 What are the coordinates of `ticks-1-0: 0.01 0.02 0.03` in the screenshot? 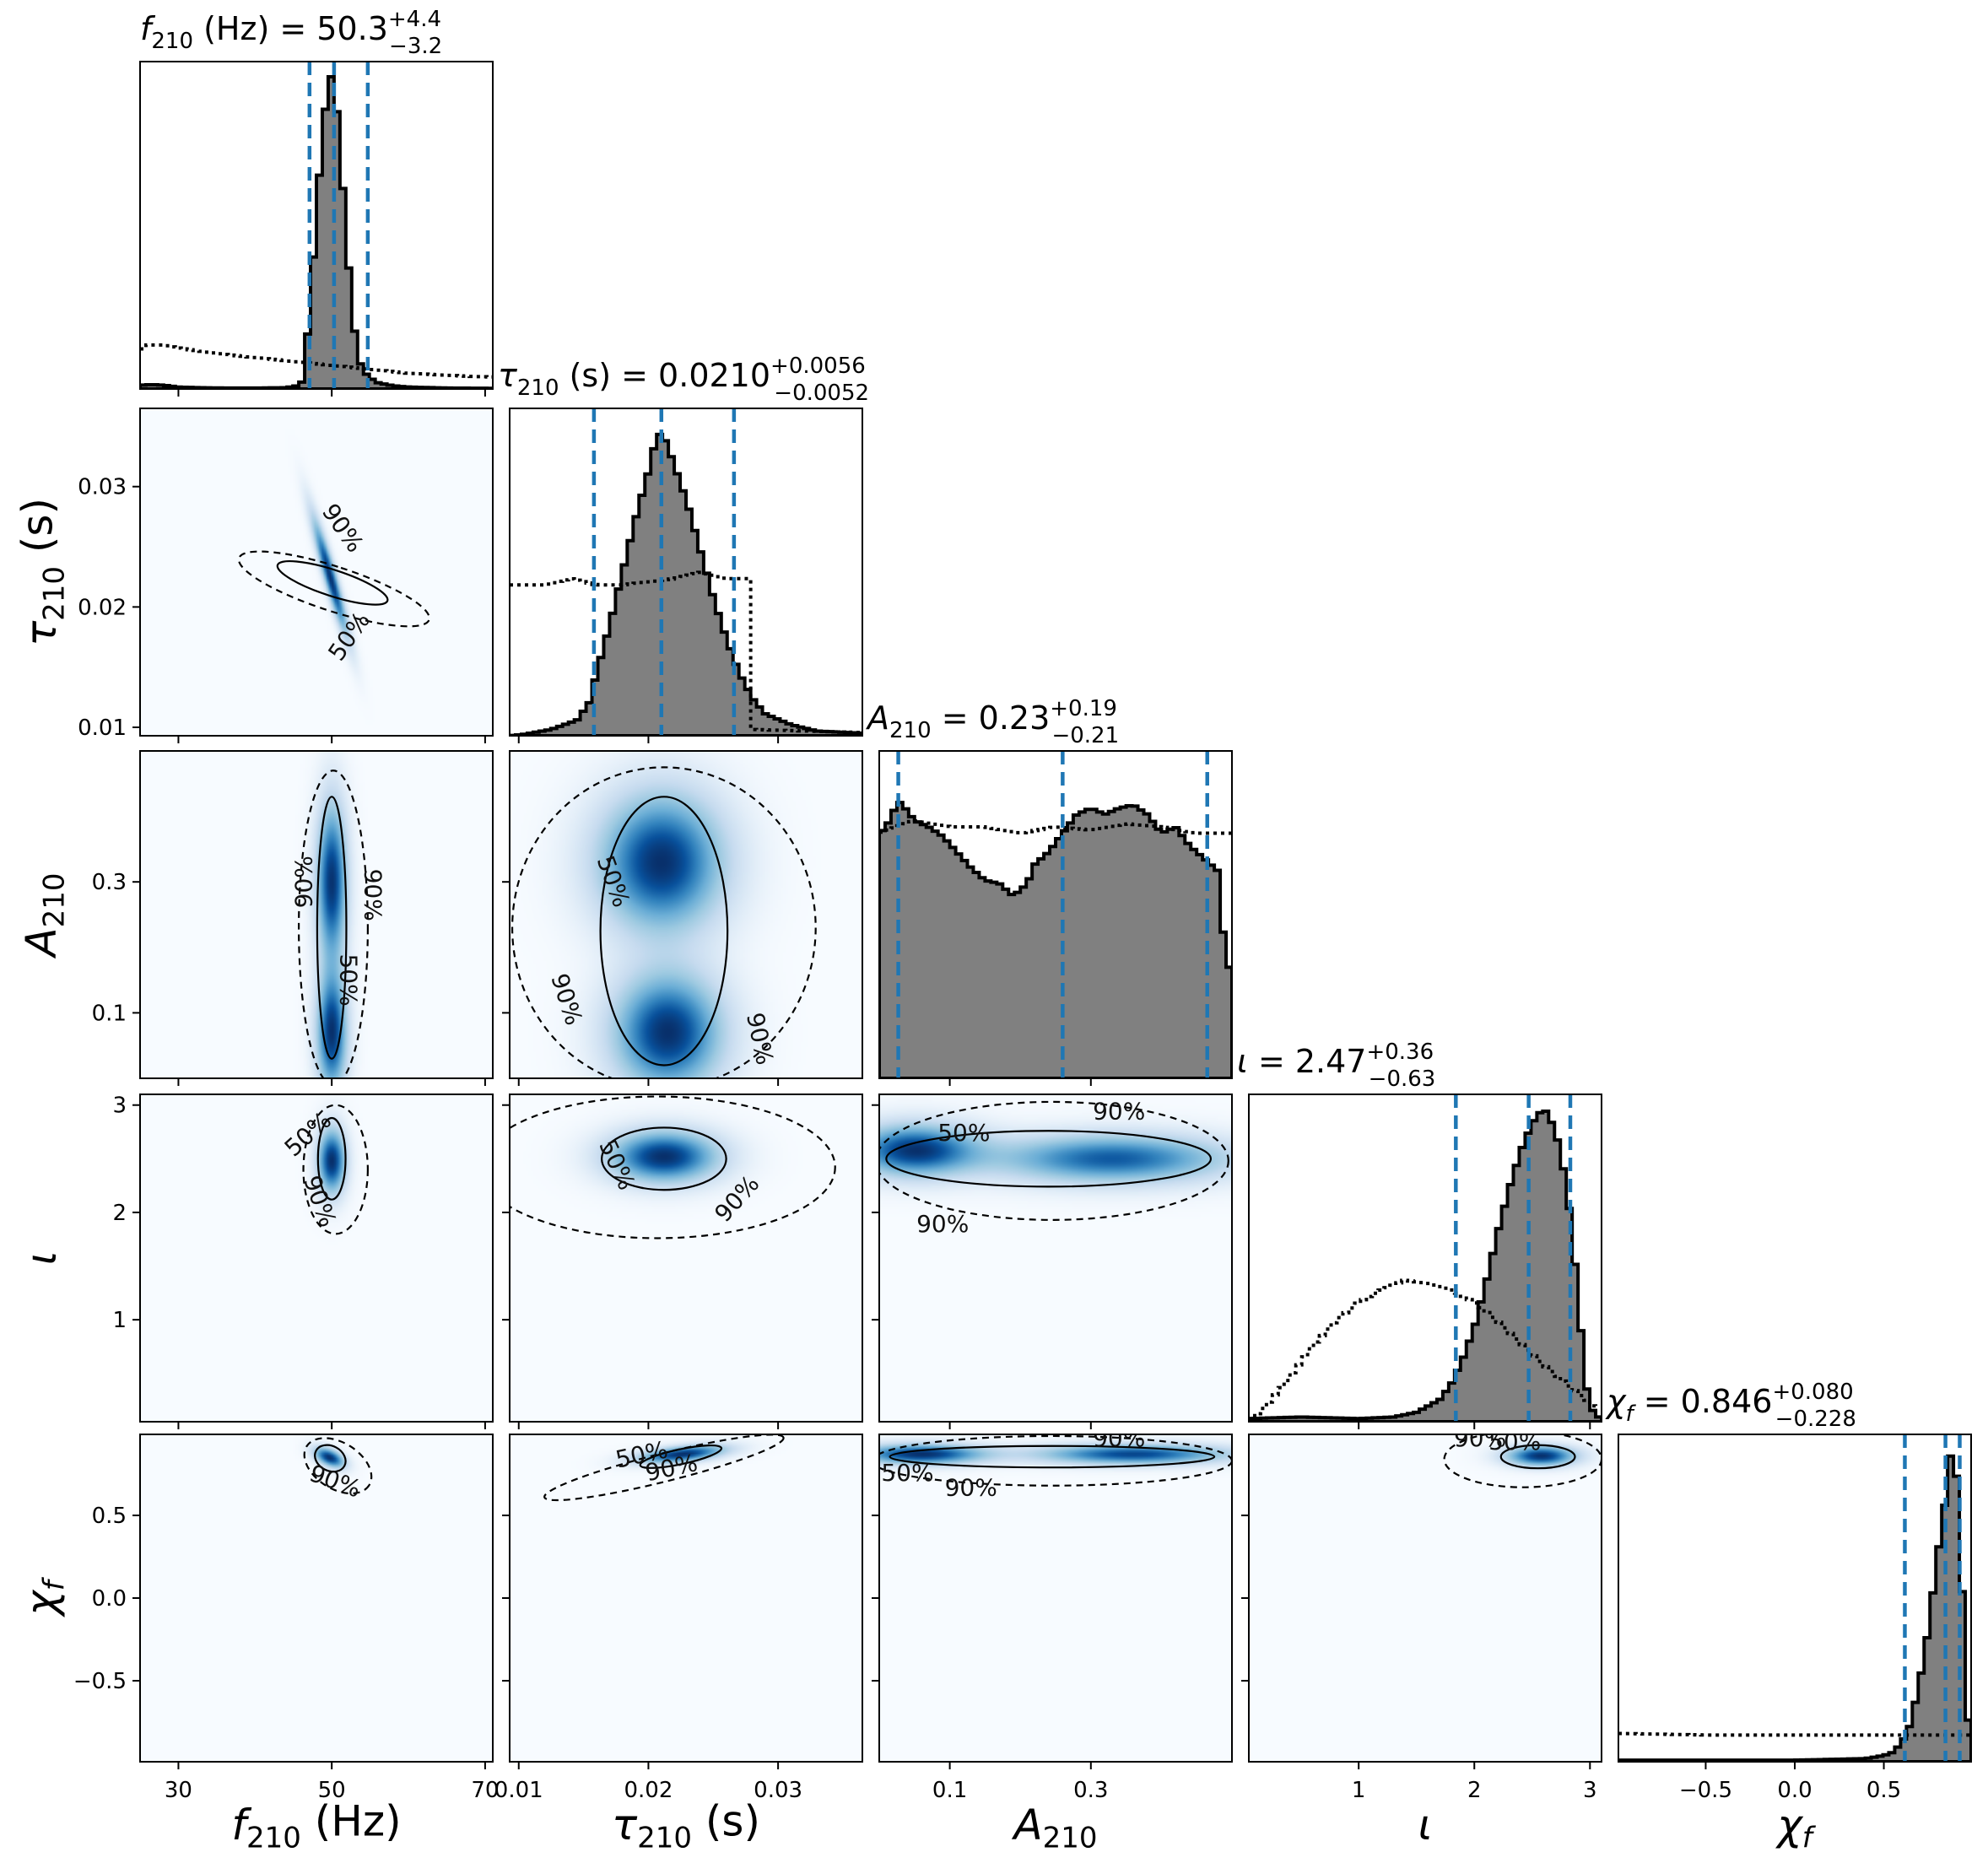 It's located at (282, 609).